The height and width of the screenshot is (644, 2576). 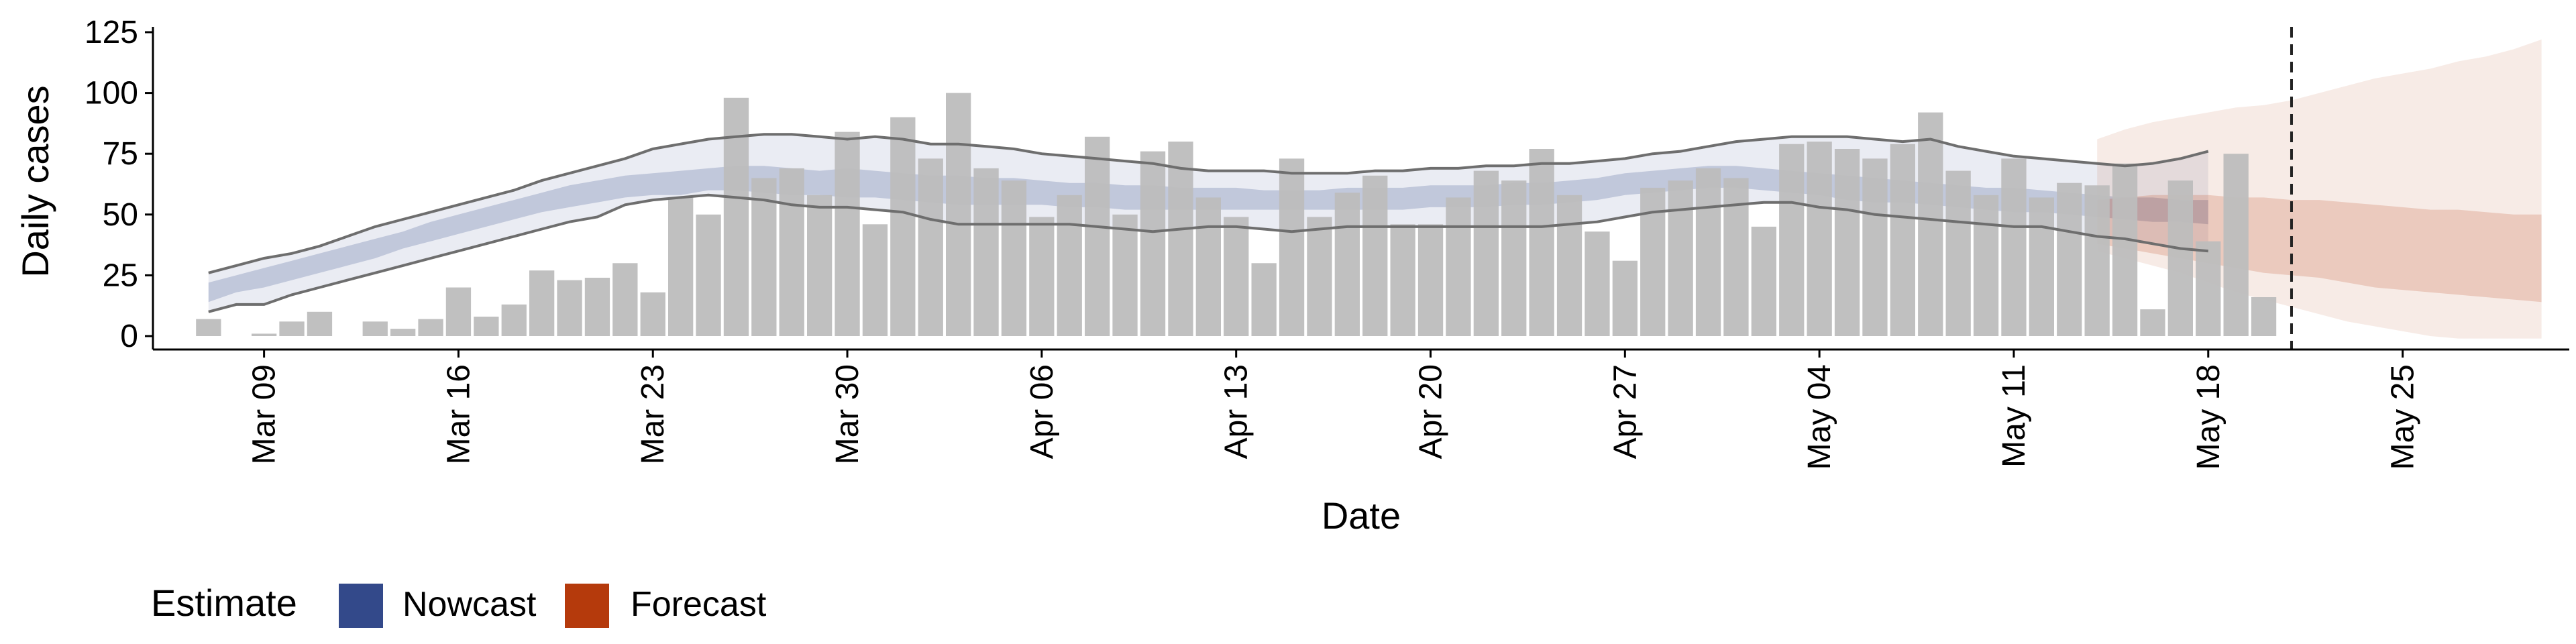 I want to click on forecast-ribbons, so click(x=2319, y=189).